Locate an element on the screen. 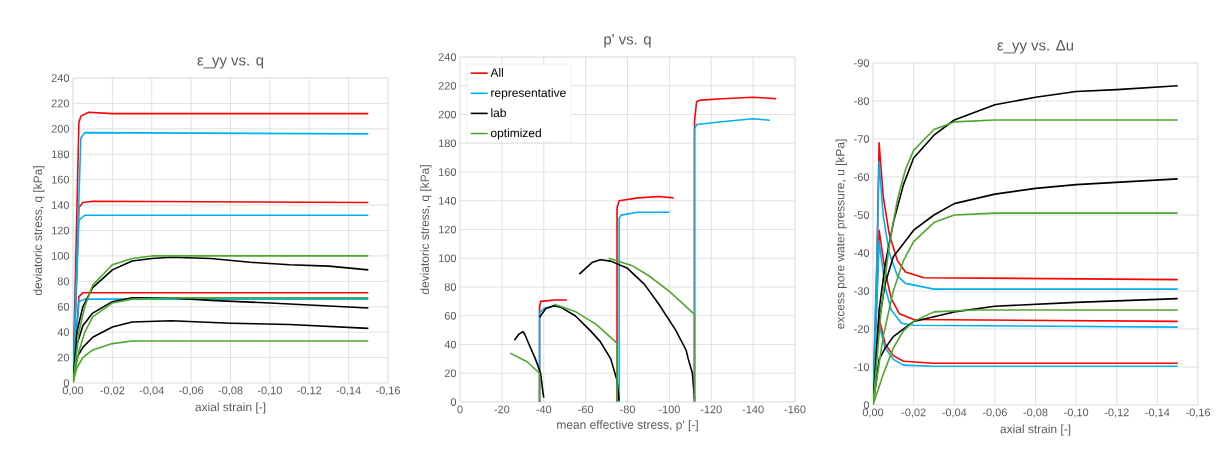 This screenshot has width=1218, height=468. x-tick-label: -100 is located at coordinates (669, 409).